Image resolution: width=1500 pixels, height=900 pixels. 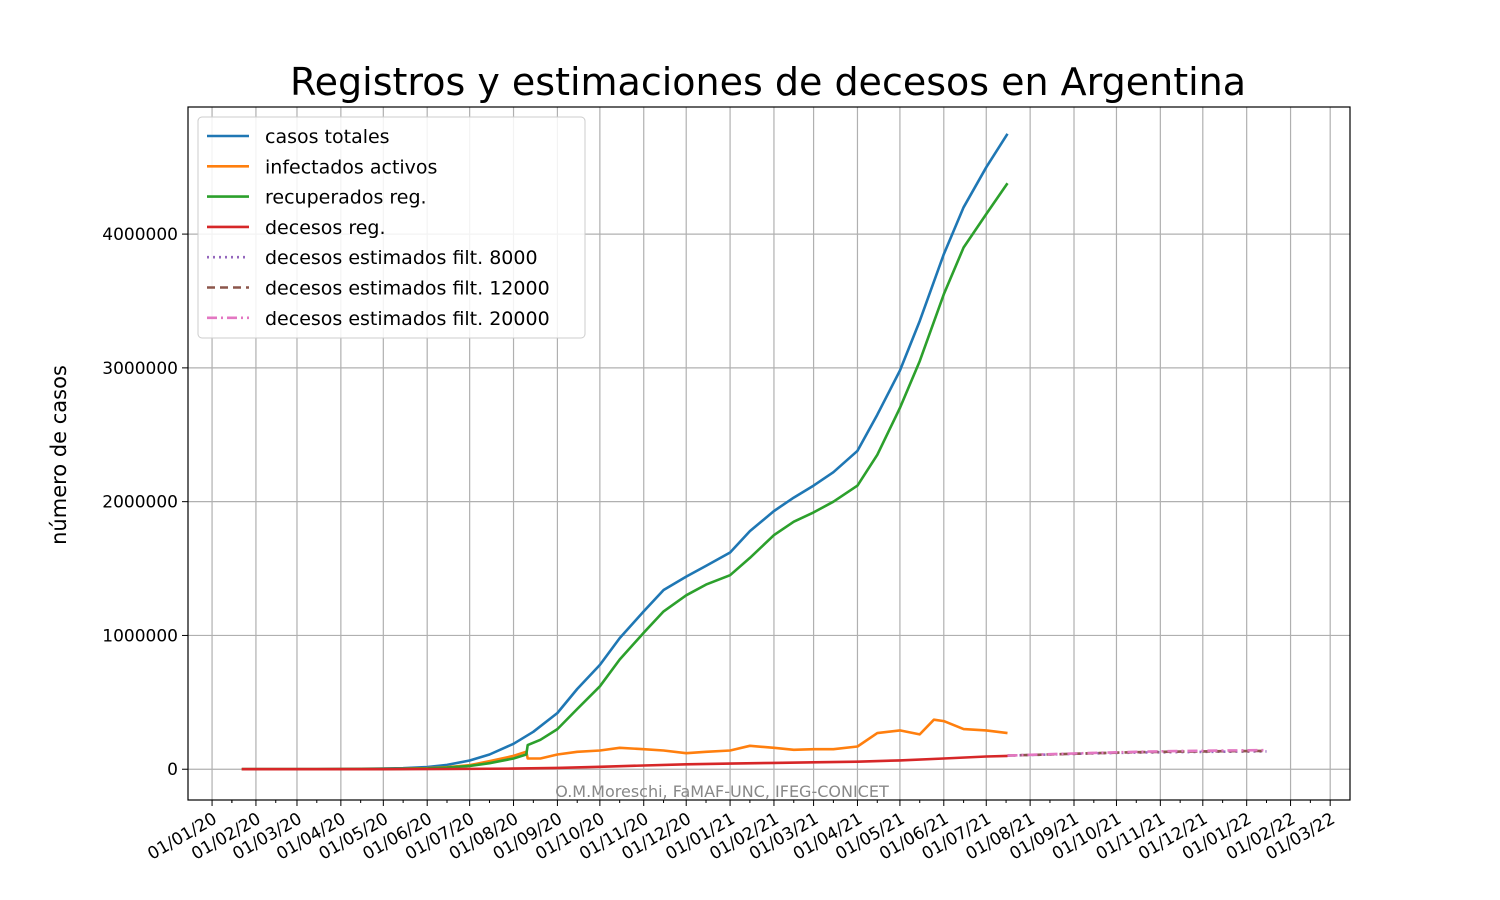 What do you see at coordinates (140, 235) in the screenshot?
I see `y-tick-label: 4000000` at bounding box center [140, 235].